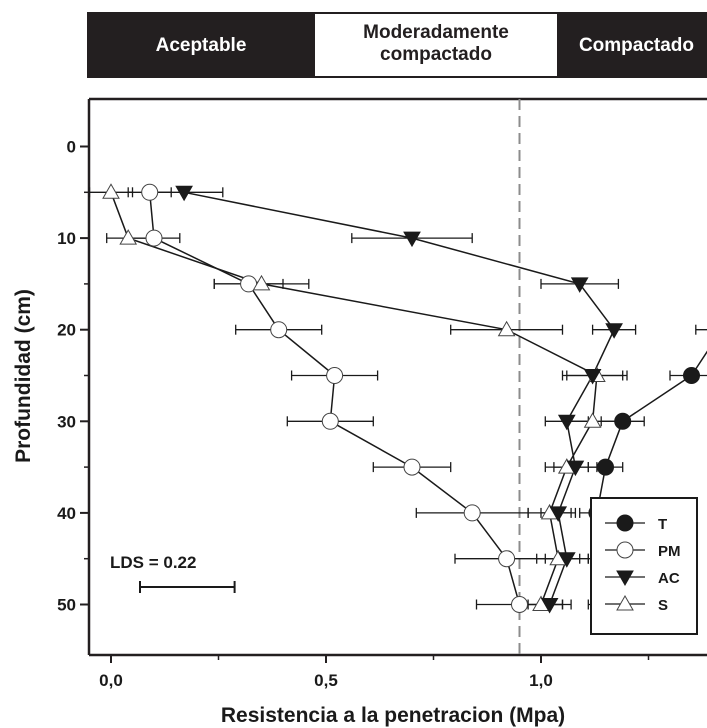 Image resolution: width=707 pixels, height=728 pixels. I want to click on y-tick-label: 0, so click(71, 147).